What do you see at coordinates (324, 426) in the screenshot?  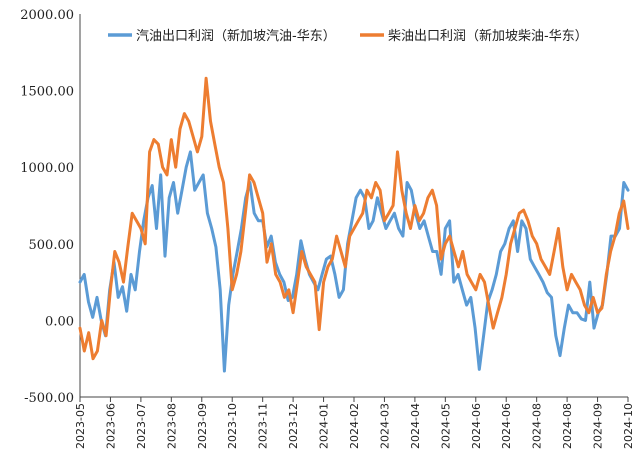 I see `x-tick-label: 2024-01` at bounding box center [324, 426].